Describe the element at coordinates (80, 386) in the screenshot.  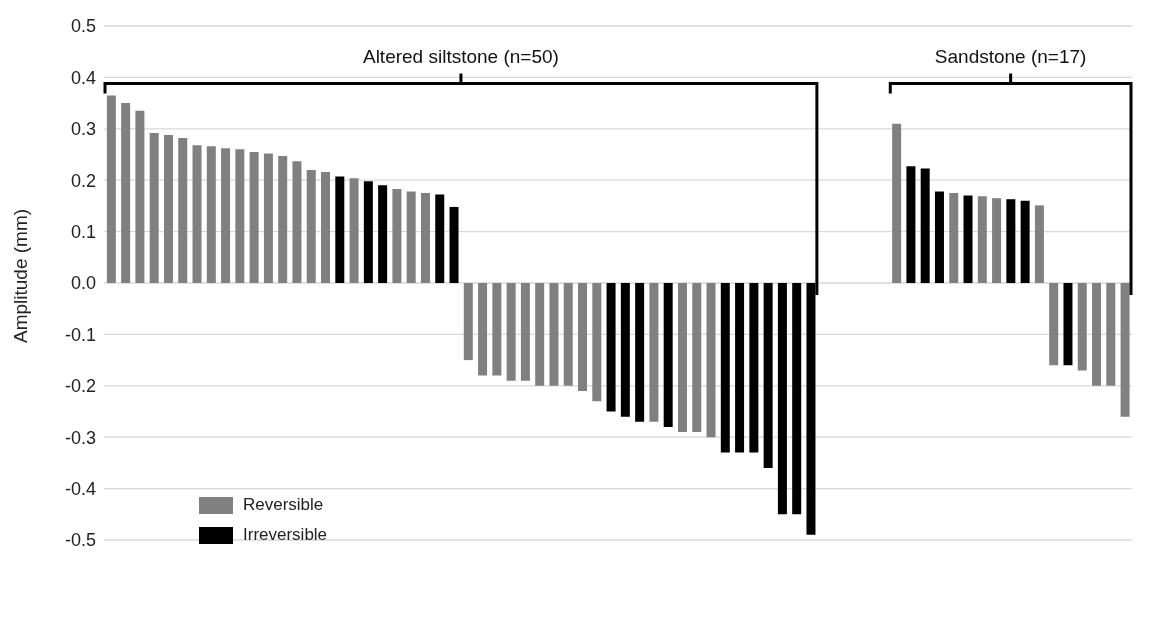
I see `y-tick-label: -0.2` at that location.